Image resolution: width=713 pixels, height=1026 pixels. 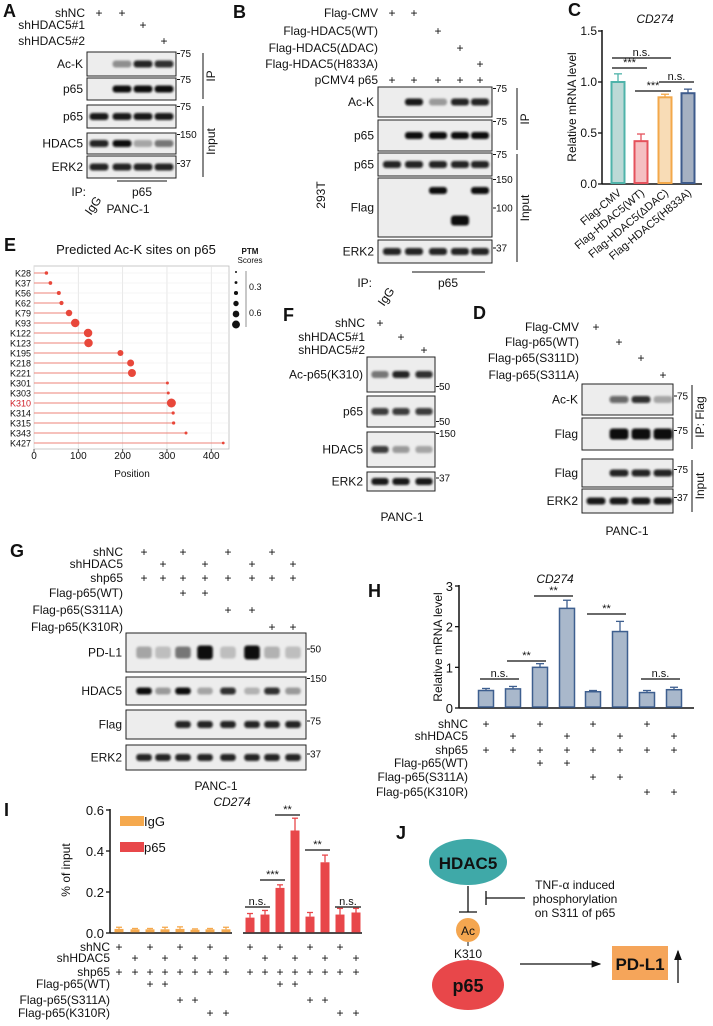 What do you see at coordinates (468, 954) in the screenshot?
I see `site-label: K310` at bounding box center [468, 954].